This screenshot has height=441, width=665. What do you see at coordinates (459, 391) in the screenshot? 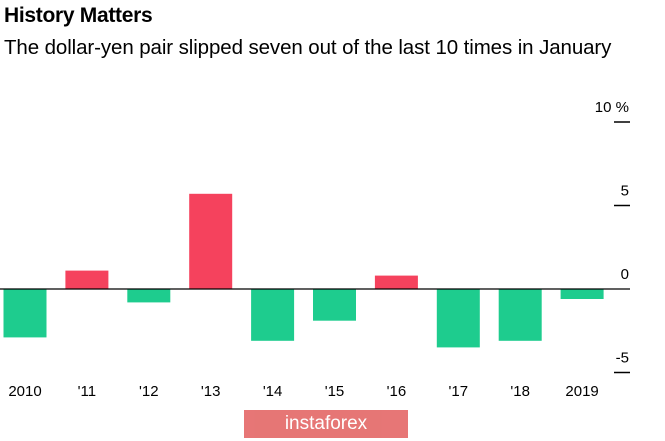
I see `x-tick-label-7: '17` at bounding box center [459, 391].